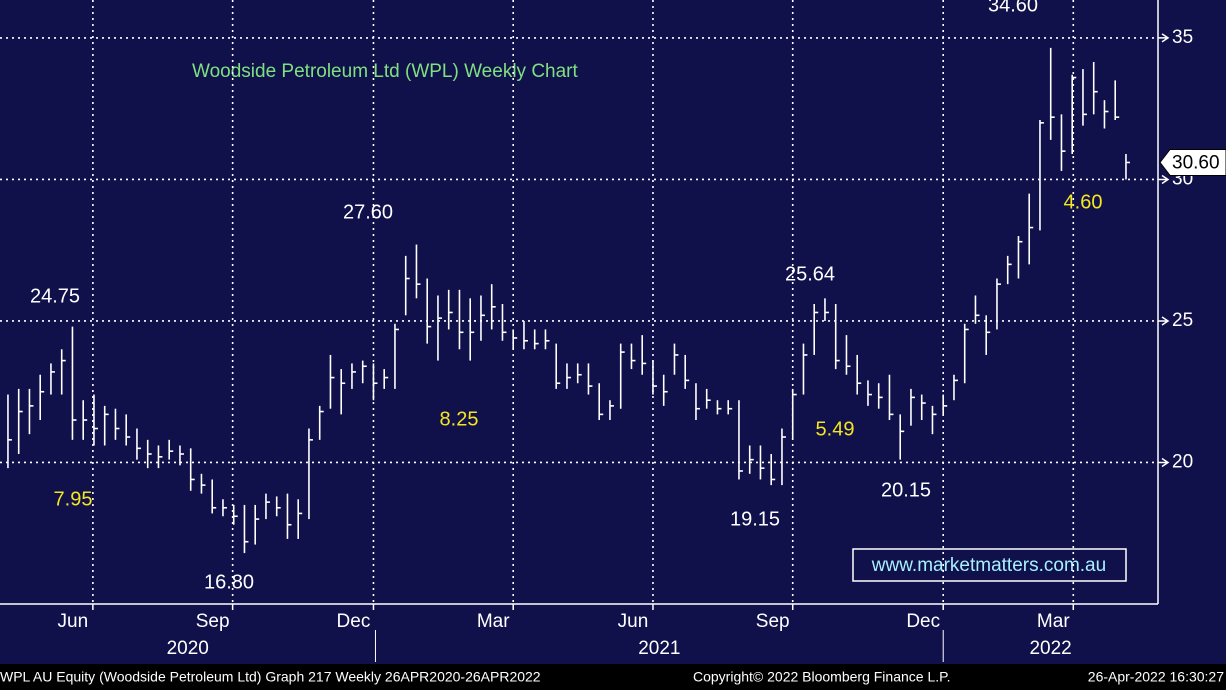 Image resolution: width=1226 pixels, height=690 pixels. Describe the element at coordinates (229, 582) in the screenshot. I see `price-annotation: 16.80` at that location.